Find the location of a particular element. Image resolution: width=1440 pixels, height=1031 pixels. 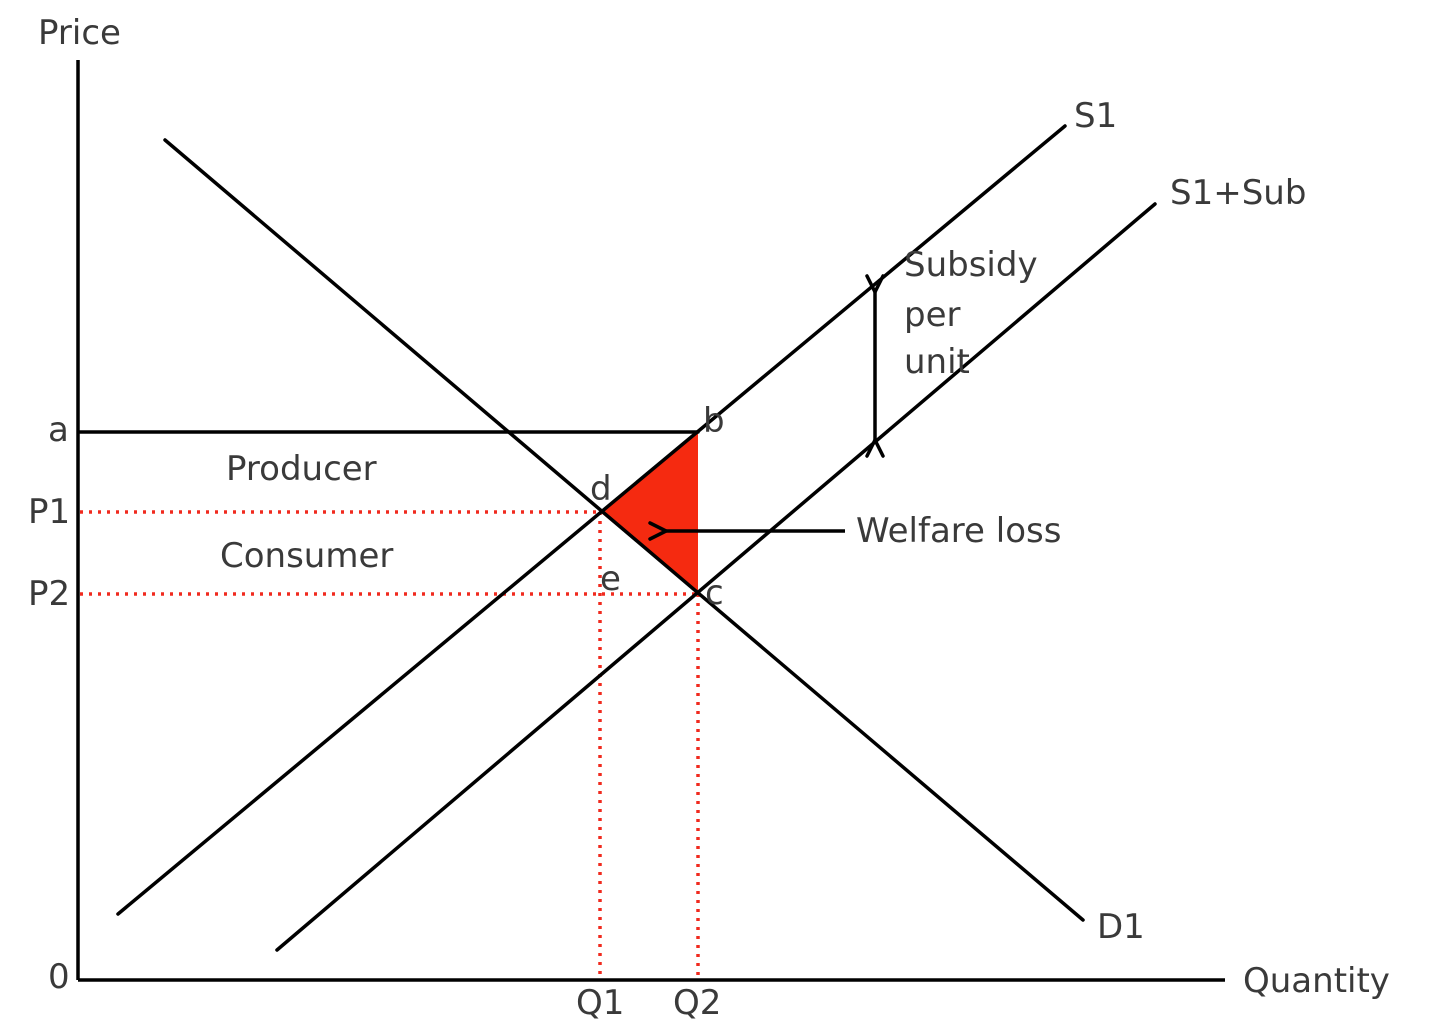

region-label-producer: Producer is located at coordinates (301, 469).